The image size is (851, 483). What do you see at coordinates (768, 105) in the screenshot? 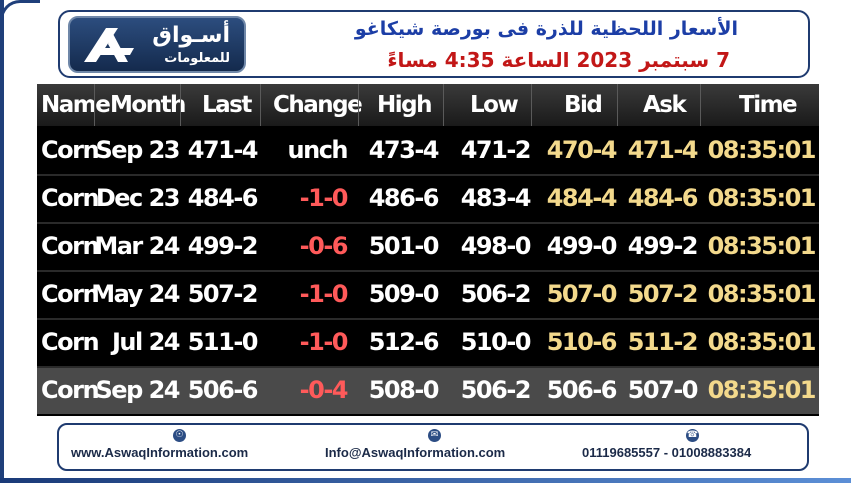
I see `column-header-time: Time` at bounding box center [768, 105].